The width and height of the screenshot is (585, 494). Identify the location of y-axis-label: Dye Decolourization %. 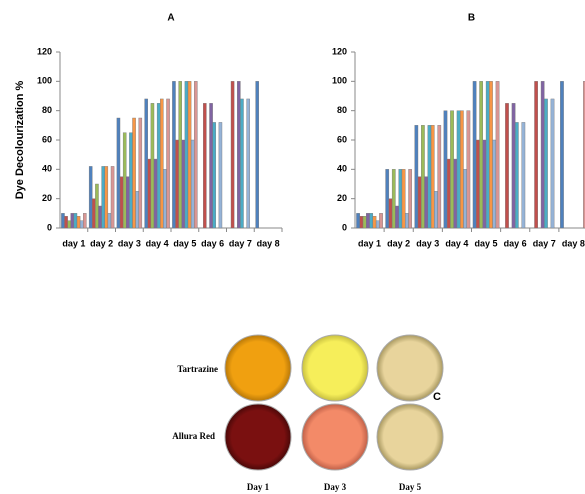
(20, 139).